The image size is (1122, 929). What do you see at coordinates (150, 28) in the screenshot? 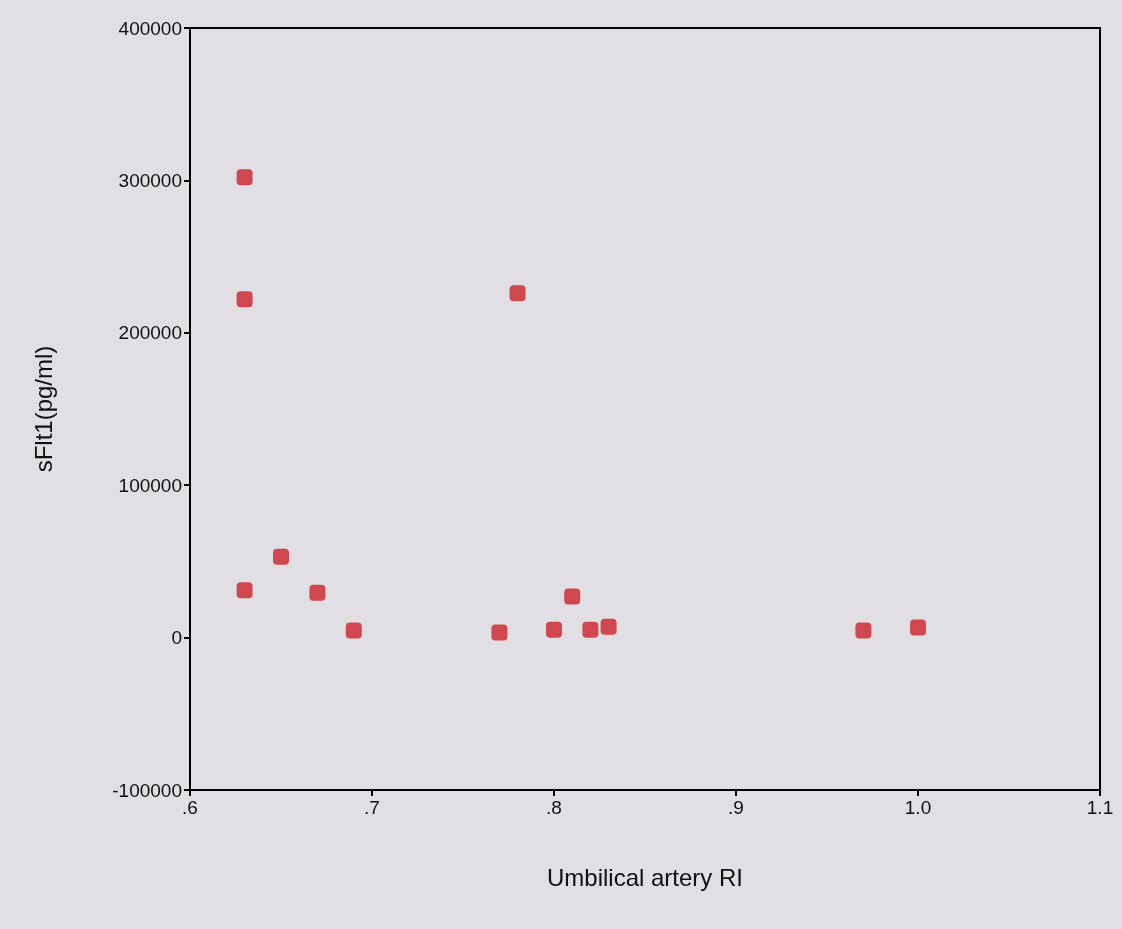
I see `y-tick-label: 400000` at bounding box center [150, 28].